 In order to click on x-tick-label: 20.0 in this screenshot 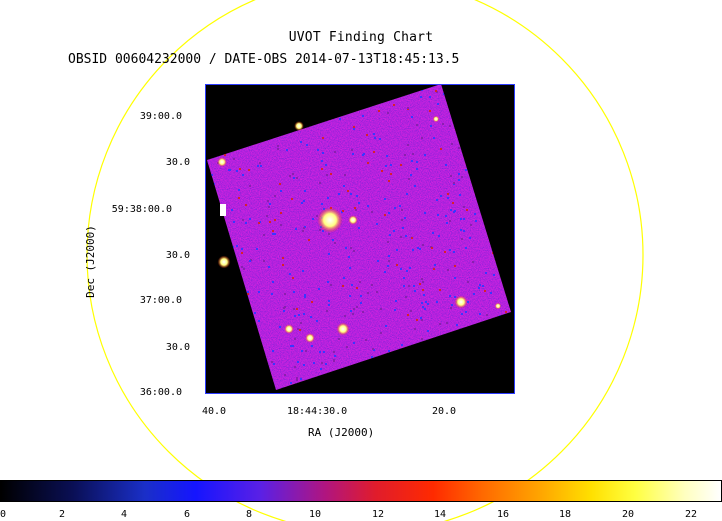, I will do `click(444, 411)`.